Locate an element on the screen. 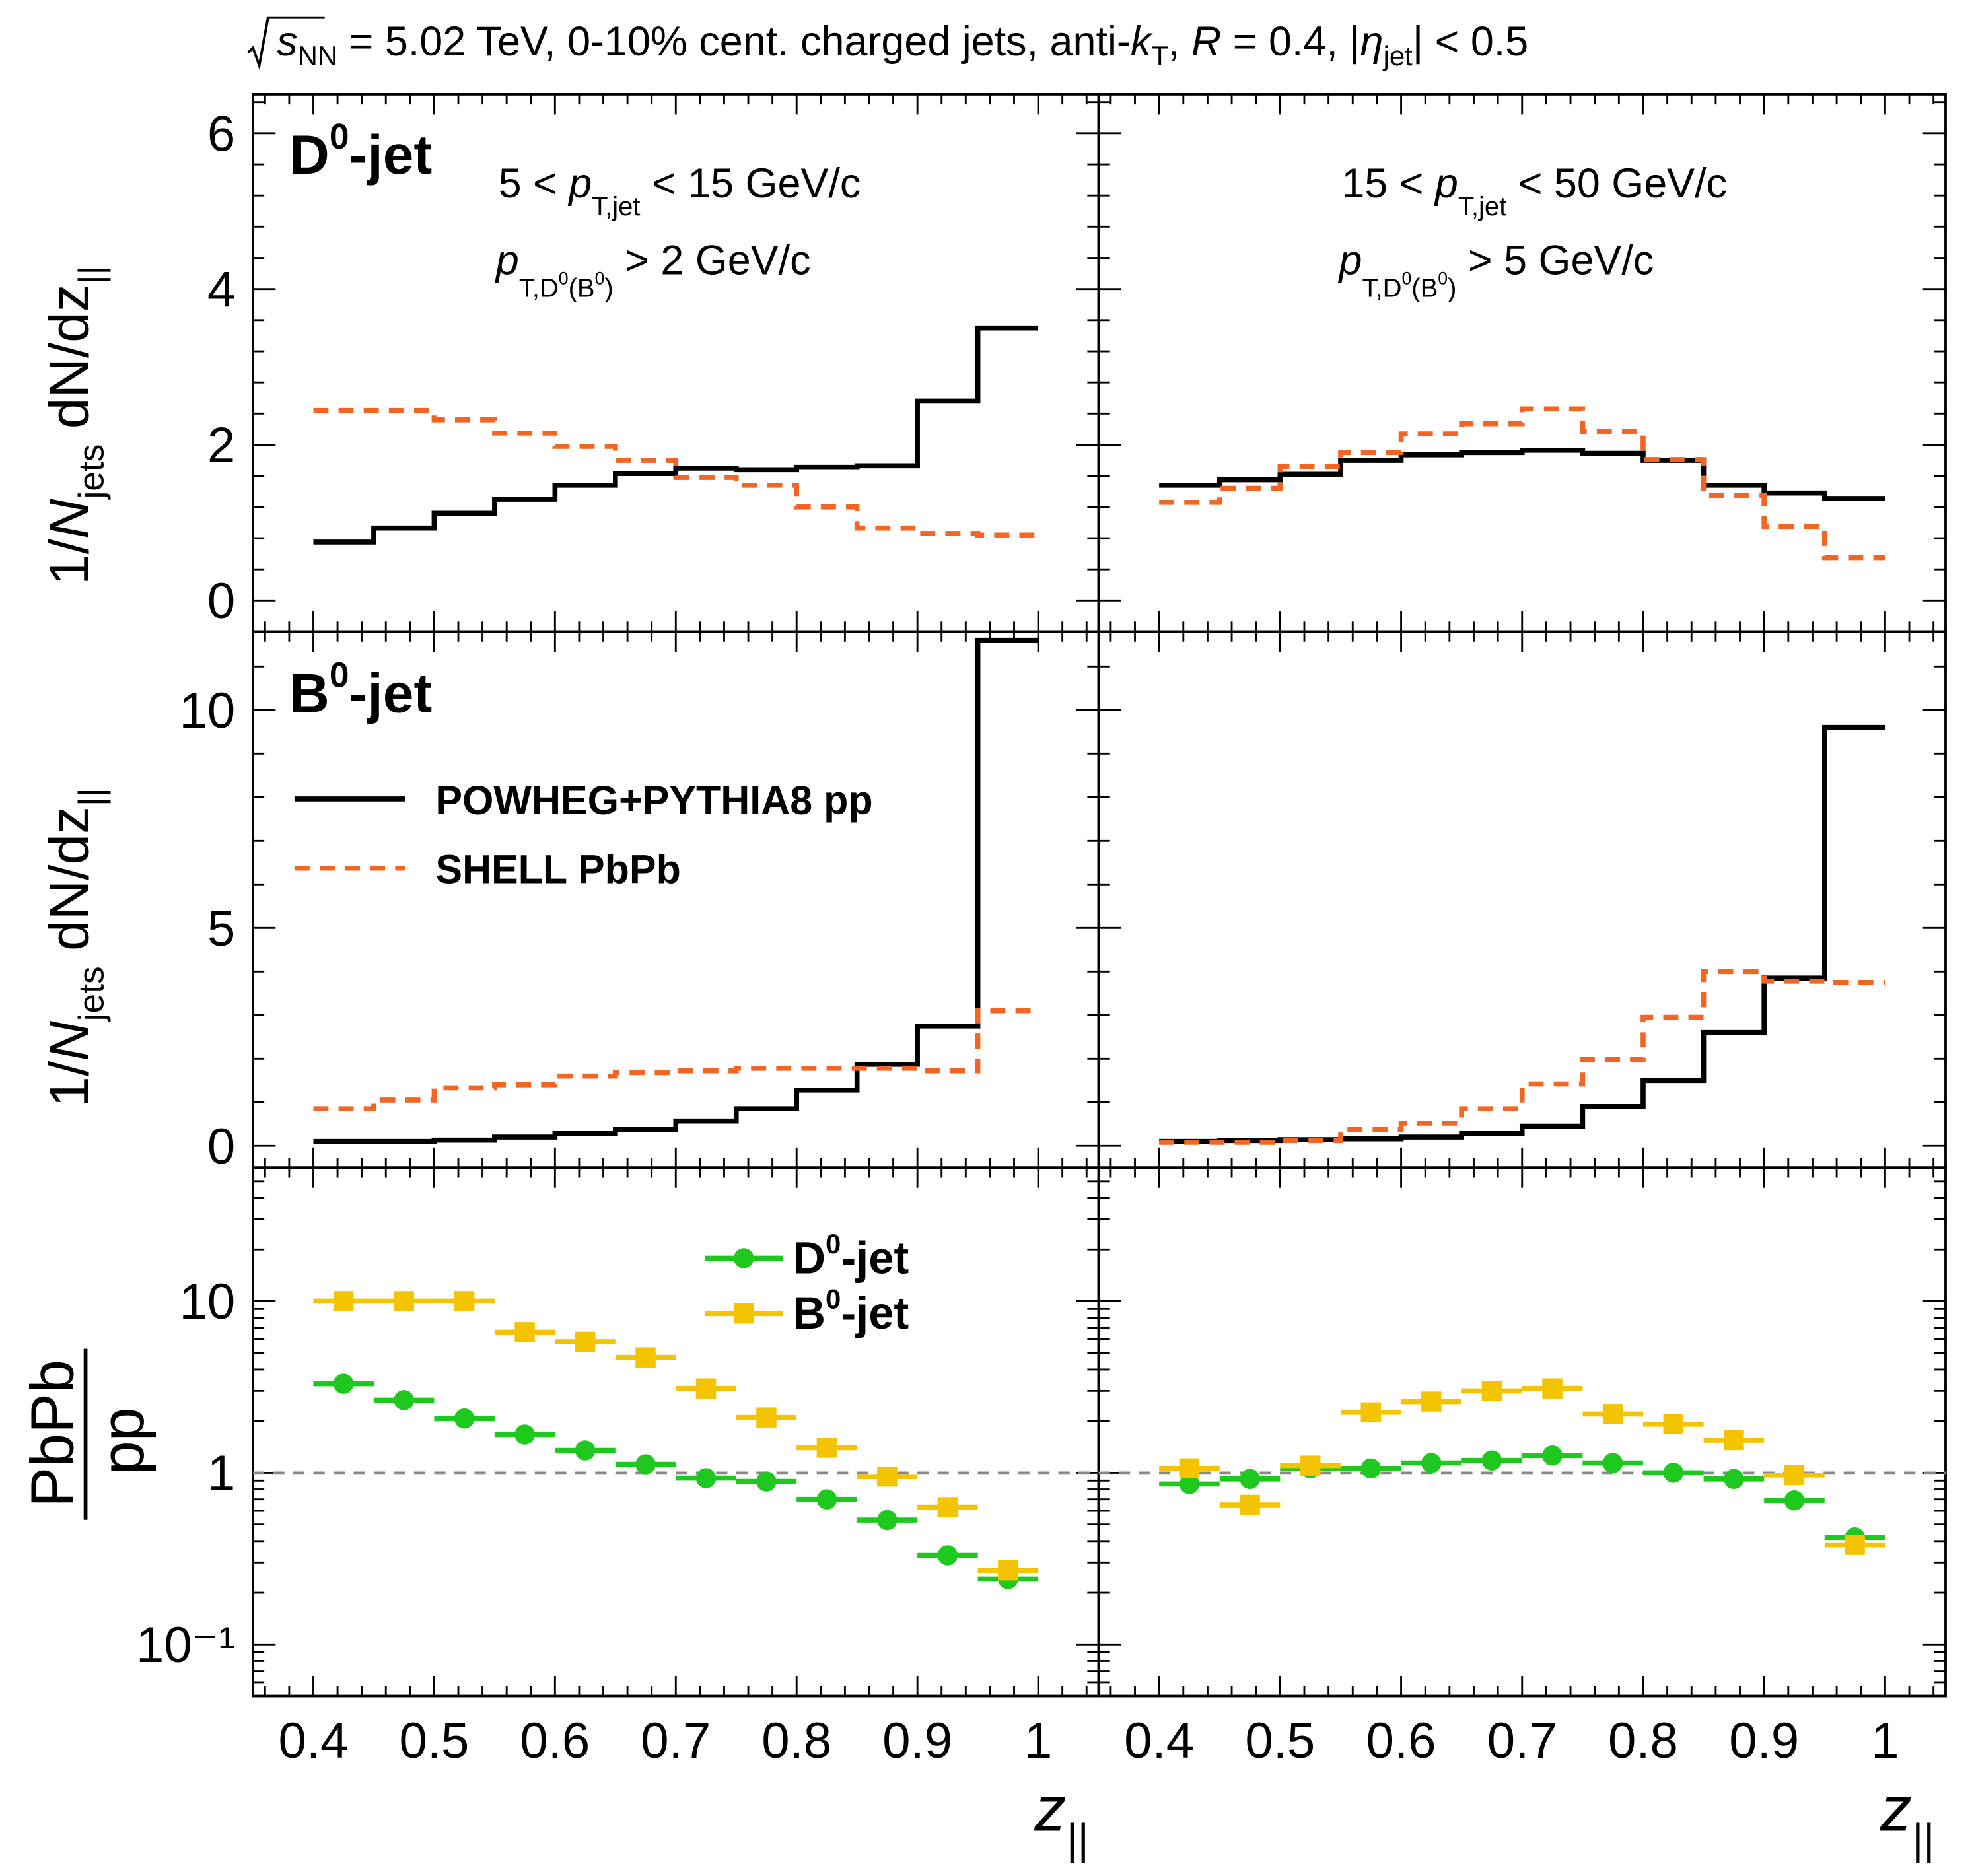 The width and height of the screenshot is (1972, 1876). legend-pbpb-label: SHELL PbPb is located at coordinates (558, 869).